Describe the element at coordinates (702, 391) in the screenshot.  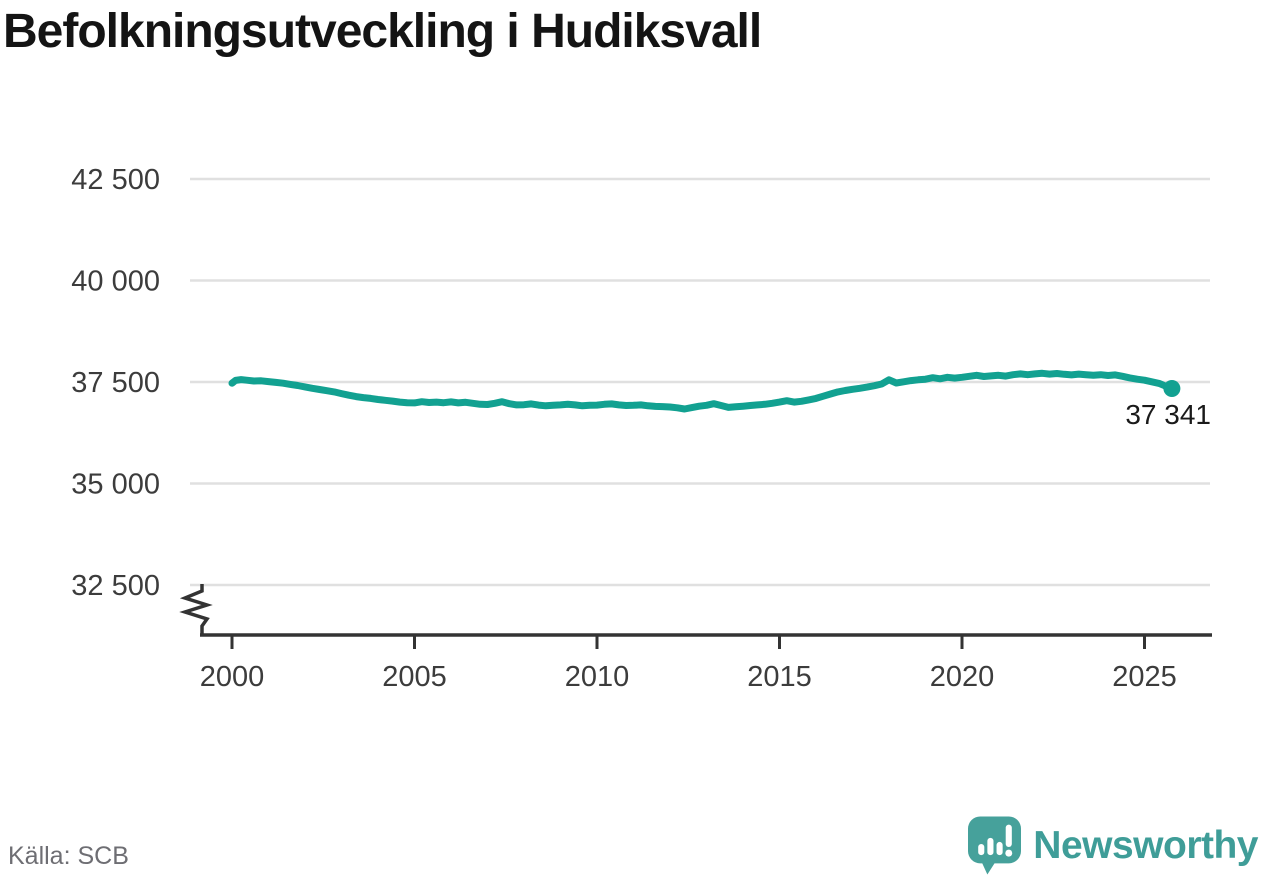
I see `population-line` at that location.